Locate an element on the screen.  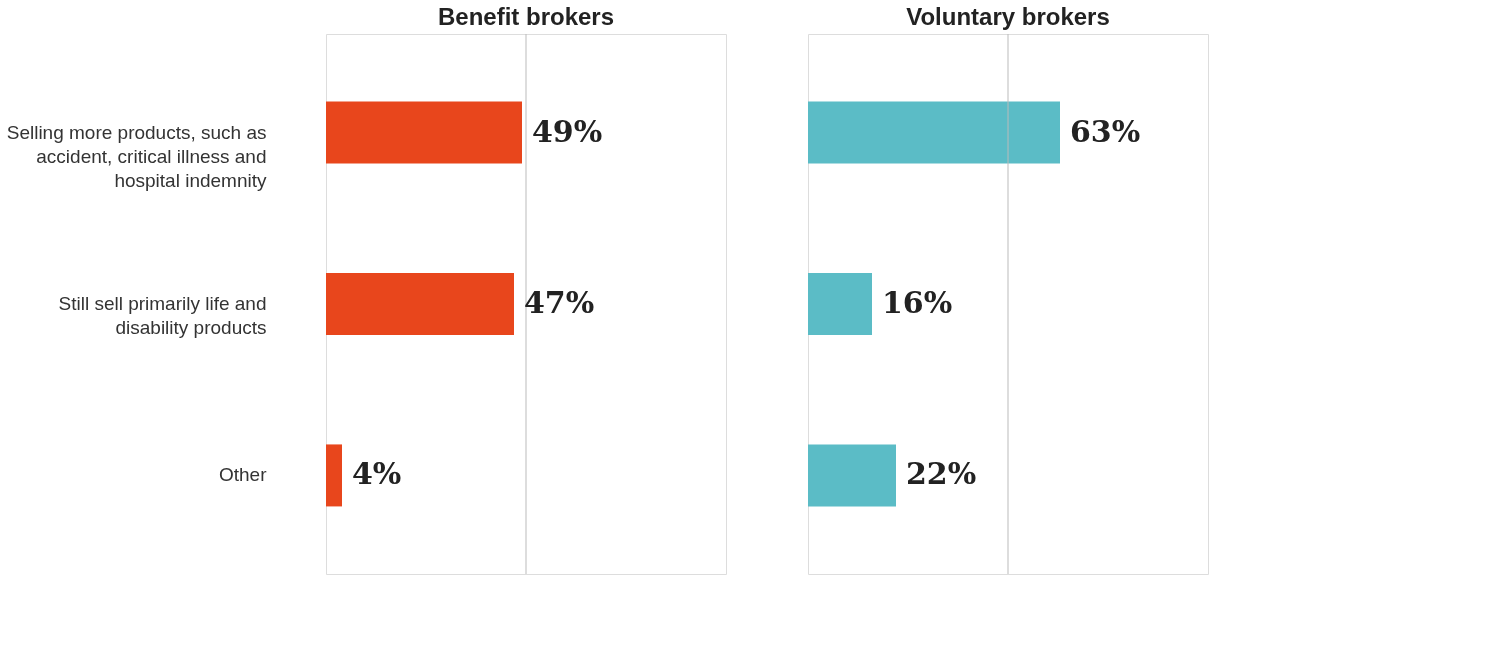
data-label: 4% is located at coordinates (377, 474).